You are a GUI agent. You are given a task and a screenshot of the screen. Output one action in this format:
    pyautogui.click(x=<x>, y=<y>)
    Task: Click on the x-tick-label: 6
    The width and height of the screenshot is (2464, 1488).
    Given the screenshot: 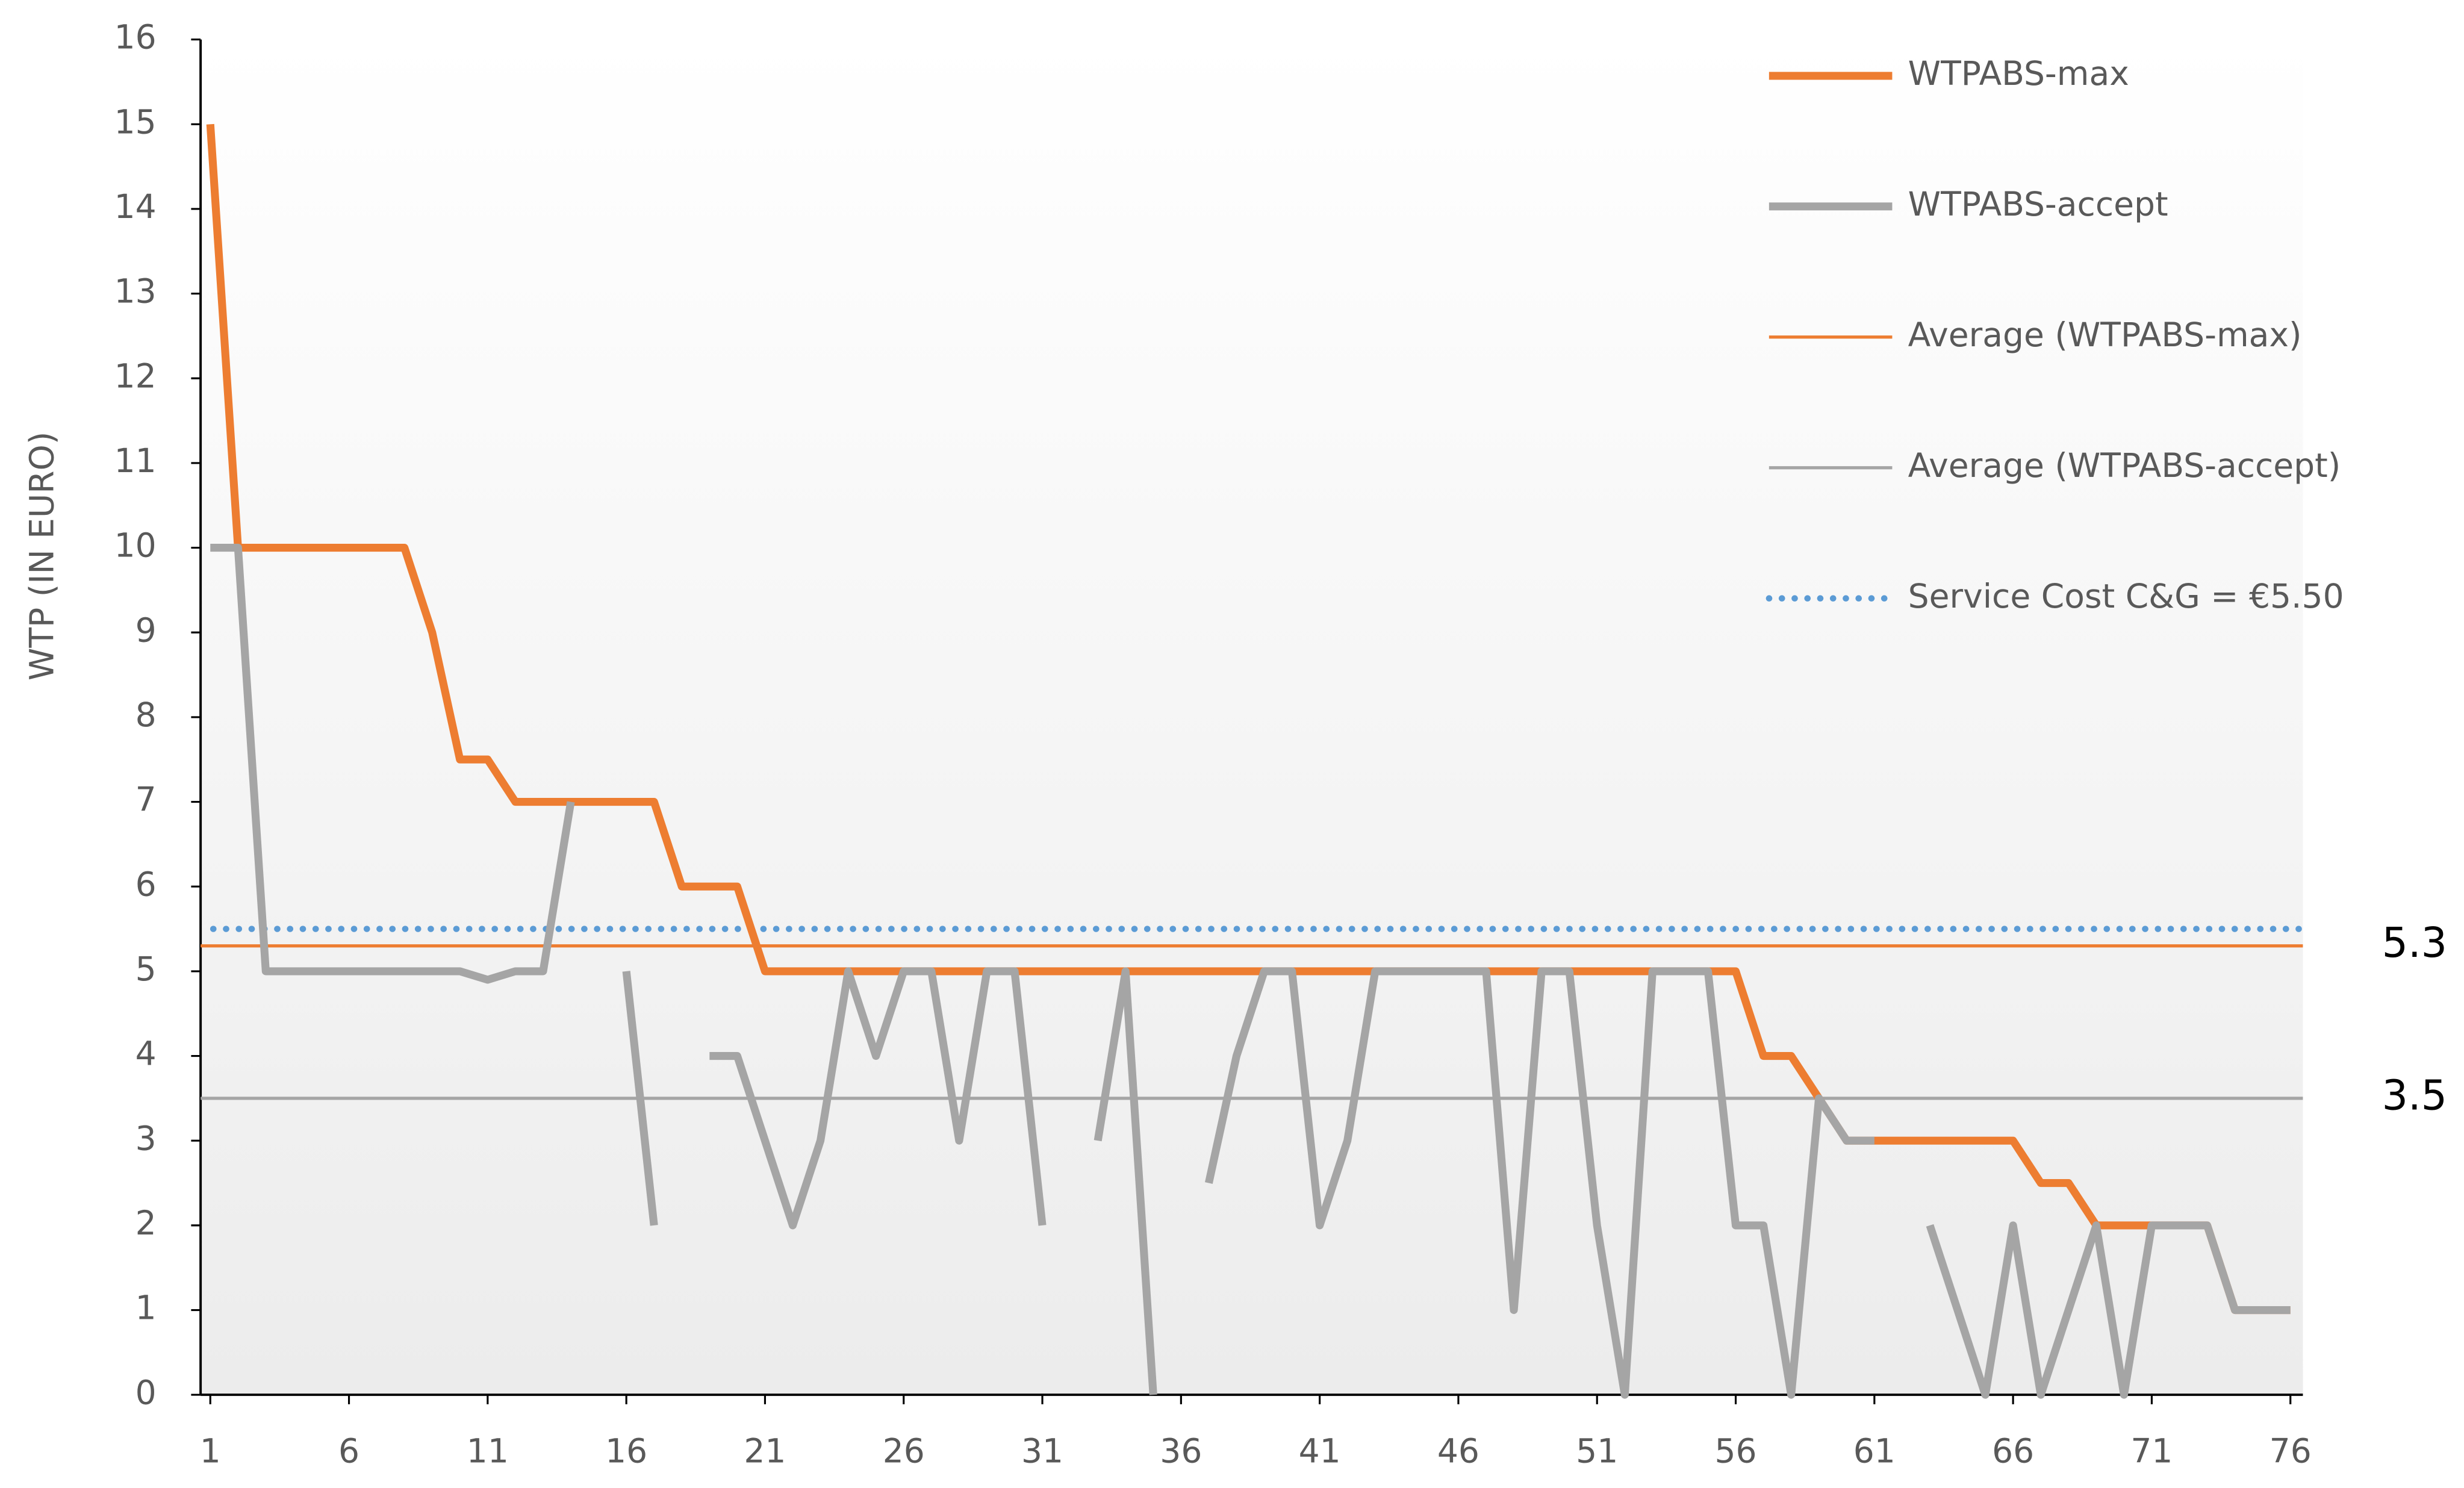 What is the action you would take?
    pyautogui.click(x=348, y=1451)
    